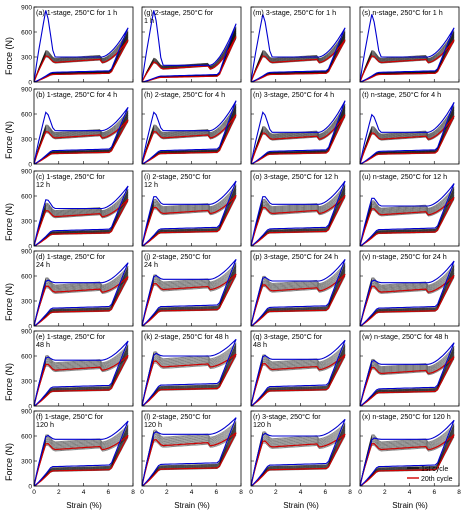  Describe the element at coordinates (30, 247) in the screenshot. I see `y-tick-label: 0` at that location.